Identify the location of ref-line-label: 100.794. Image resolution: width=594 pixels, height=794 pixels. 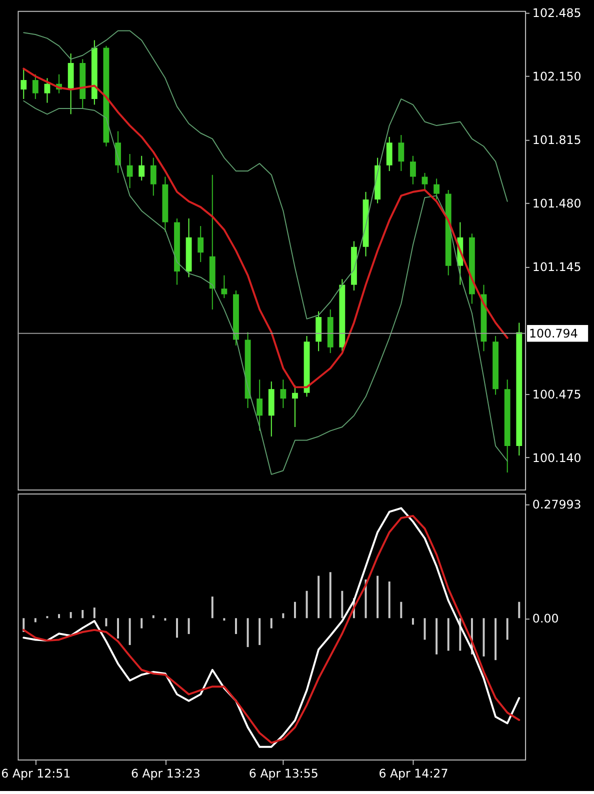
(553, 333).